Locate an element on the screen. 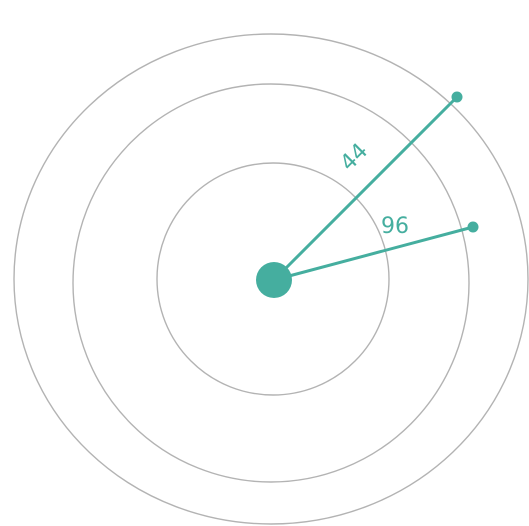 Image resolution: width=529 pixels, height=526 pixels. lower-ray is located at coordinates (373, 253).